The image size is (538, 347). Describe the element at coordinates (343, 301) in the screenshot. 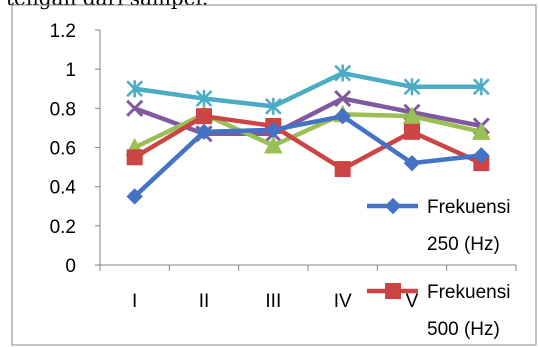

I see `x-tick-label: IV` at that location.